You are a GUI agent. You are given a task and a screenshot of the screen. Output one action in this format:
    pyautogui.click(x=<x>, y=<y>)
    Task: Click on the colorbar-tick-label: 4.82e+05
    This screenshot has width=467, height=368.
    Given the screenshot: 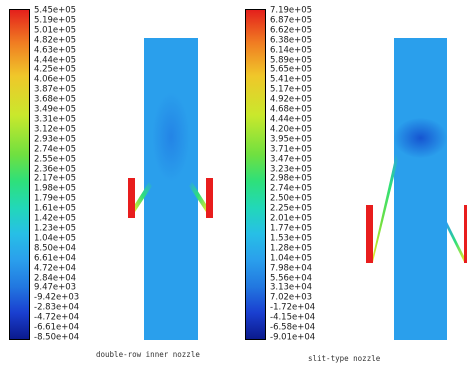 What is the action you would take?
    pyautogui.click(x=55, y=40)
    